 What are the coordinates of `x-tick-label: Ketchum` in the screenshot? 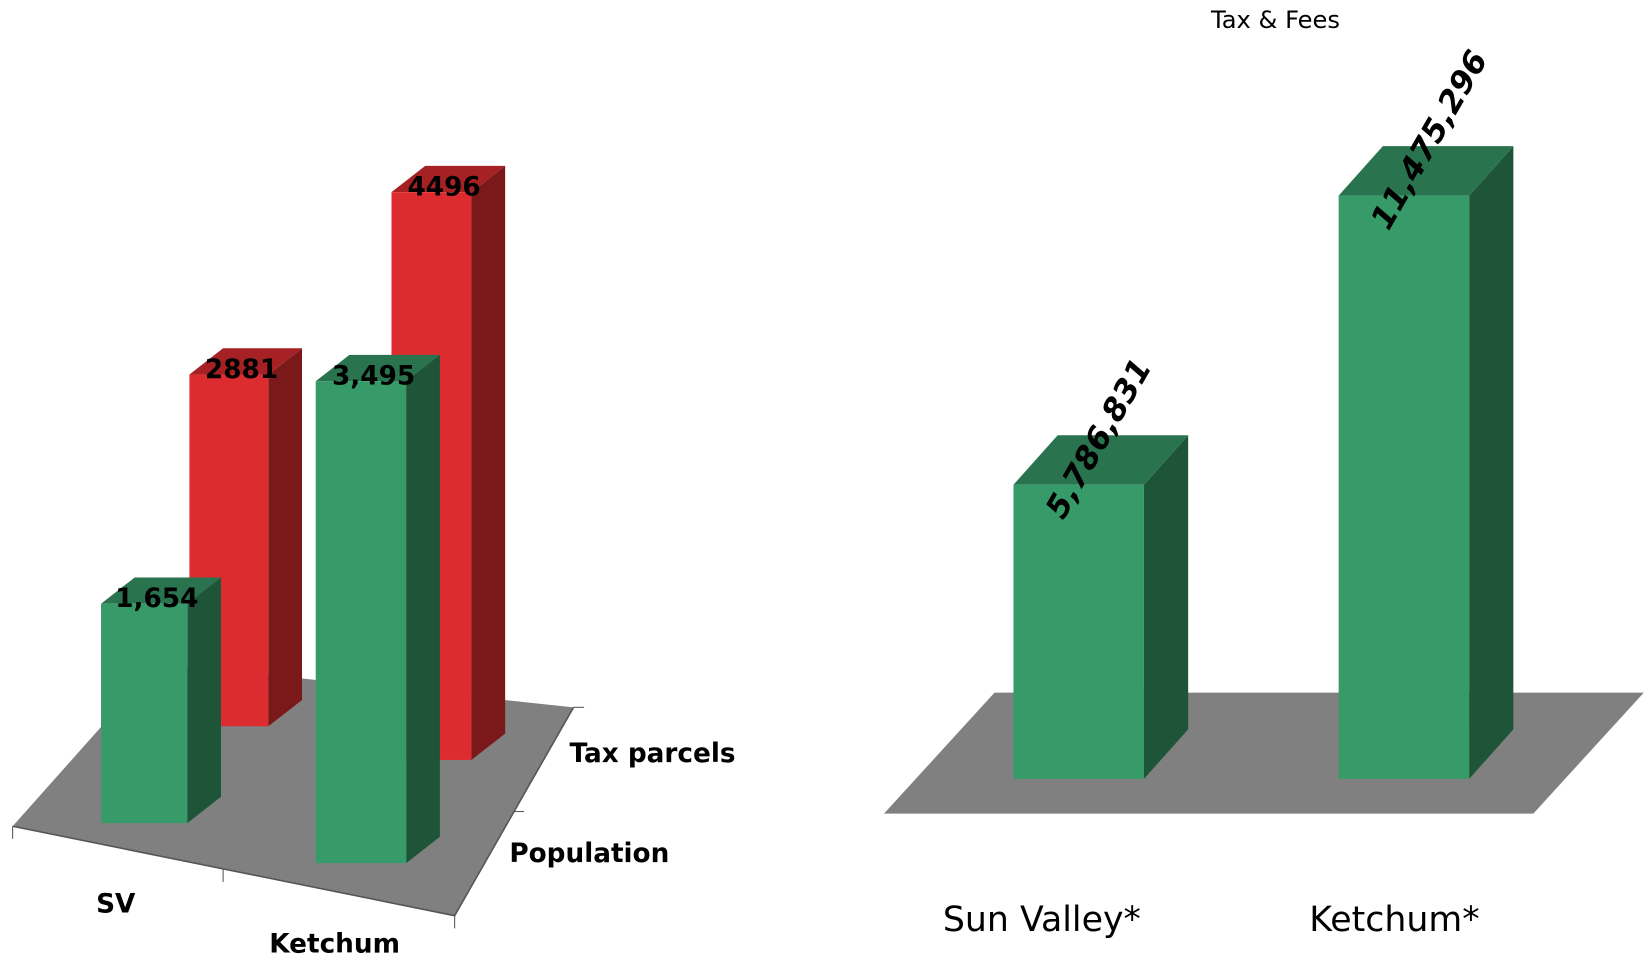 It's located at (334, 945).